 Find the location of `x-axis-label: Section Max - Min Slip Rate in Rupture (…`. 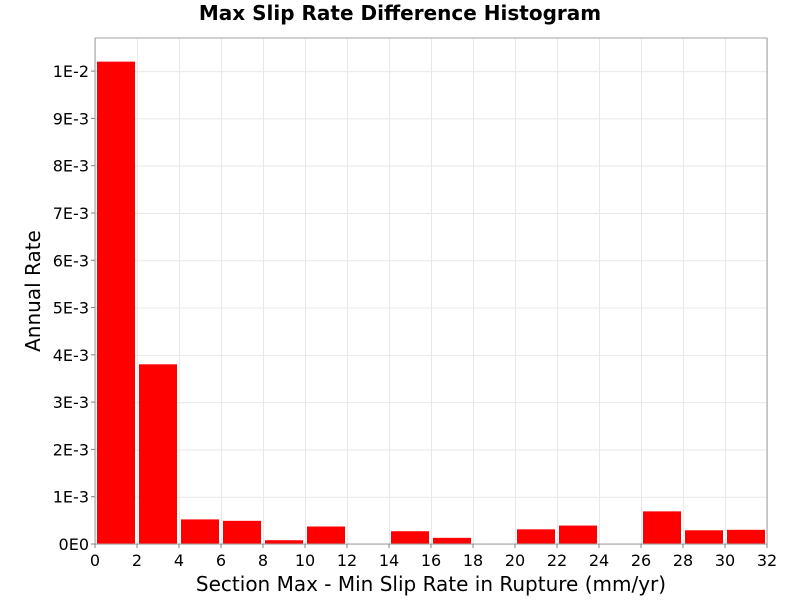

x-axis-label: Section Max - Min Slip Rate in Rupture (… is located at coordinates (431, 584).